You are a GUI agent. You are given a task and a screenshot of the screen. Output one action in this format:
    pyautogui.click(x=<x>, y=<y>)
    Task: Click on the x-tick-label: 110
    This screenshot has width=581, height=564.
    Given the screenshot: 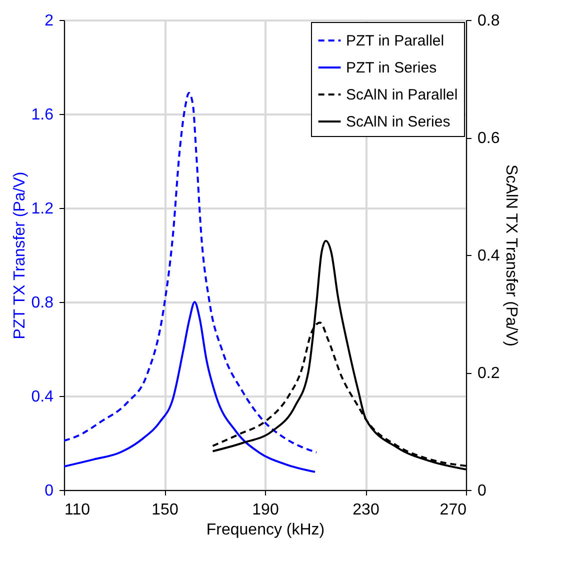 What is the action you would take?
    pyautogui.click(x=77, y=510)
    